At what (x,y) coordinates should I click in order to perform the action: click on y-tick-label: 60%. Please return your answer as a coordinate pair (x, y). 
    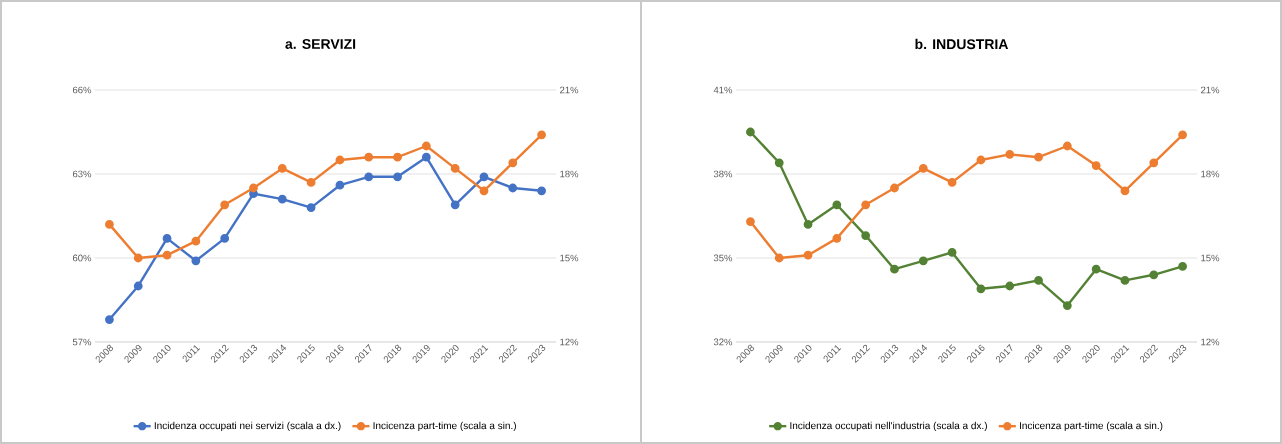
    Looking at the image, I should click on (82, 258).